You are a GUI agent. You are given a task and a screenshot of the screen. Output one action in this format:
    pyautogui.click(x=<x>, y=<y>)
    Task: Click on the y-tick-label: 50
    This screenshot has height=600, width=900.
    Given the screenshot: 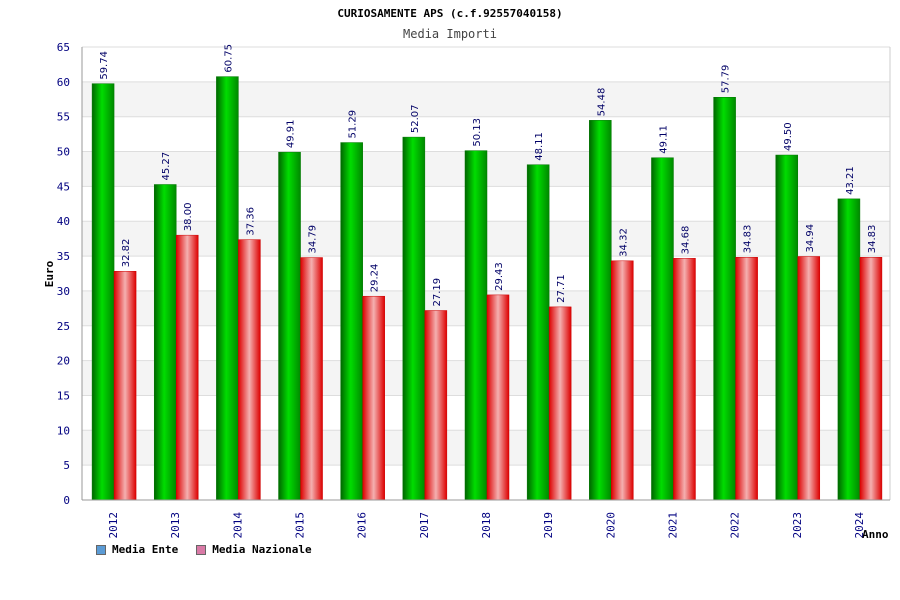 What is the action you would take?
    pyautogui.click(x=63, y=152)
    